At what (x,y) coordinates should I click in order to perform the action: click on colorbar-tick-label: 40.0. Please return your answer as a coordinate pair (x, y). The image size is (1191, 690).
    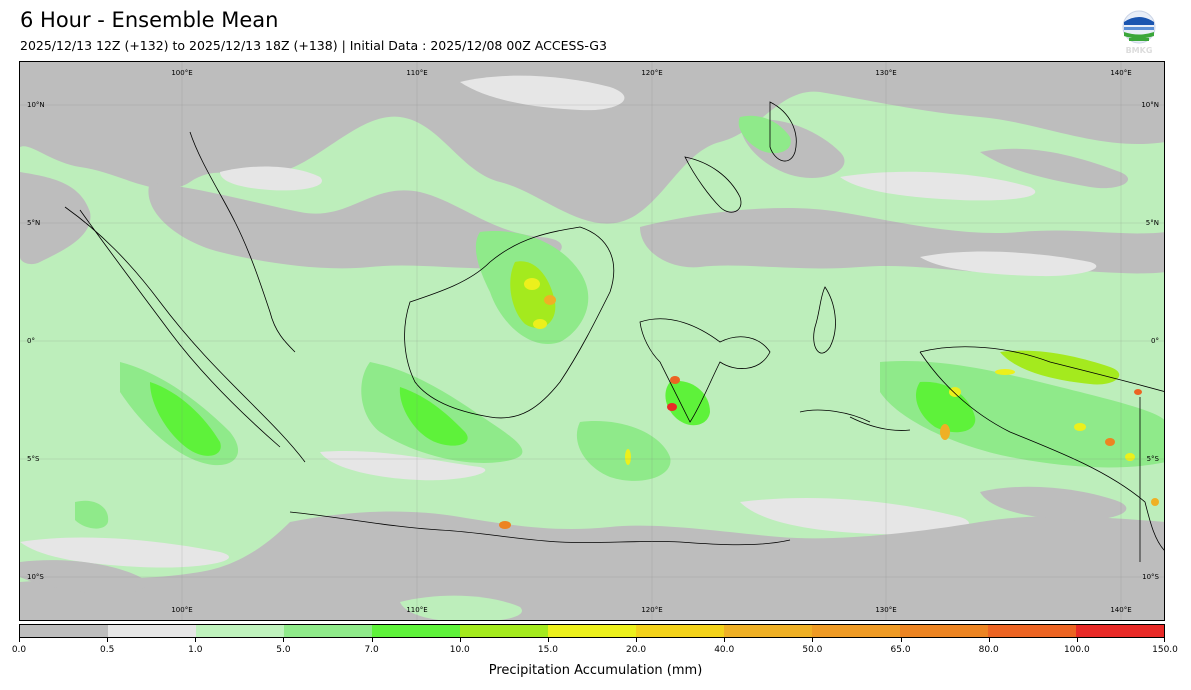
    Looking at the image, I should click on (724, 650).